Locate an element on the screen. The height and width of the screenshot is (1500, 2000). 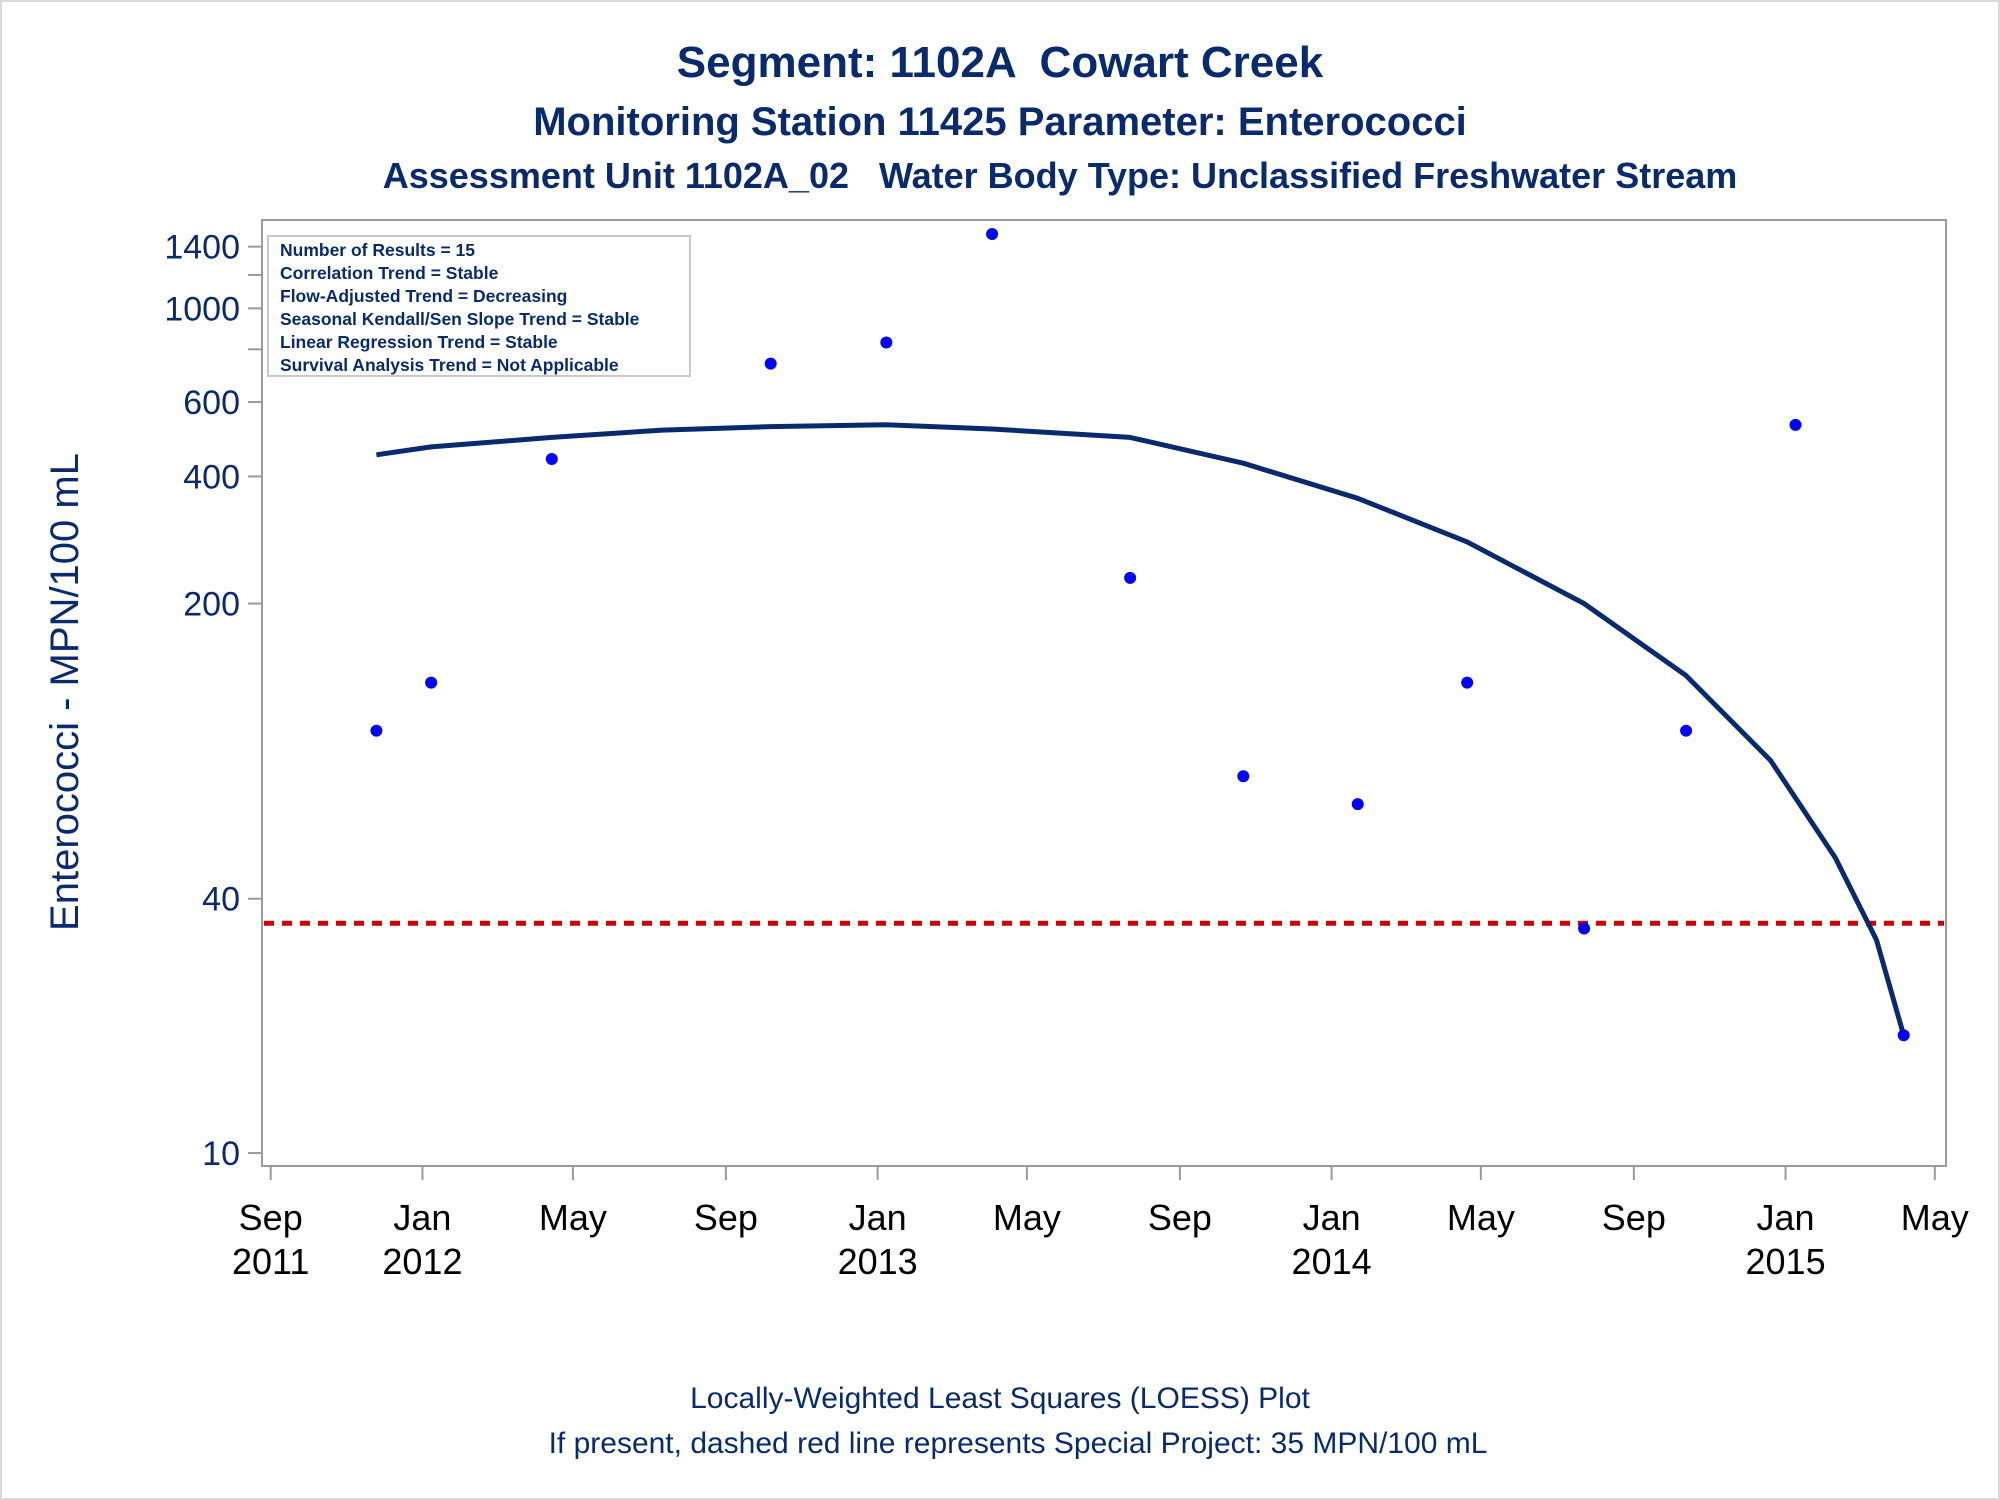
x-tick-label-year: 2014 is located at coordinates (1332, 1261).